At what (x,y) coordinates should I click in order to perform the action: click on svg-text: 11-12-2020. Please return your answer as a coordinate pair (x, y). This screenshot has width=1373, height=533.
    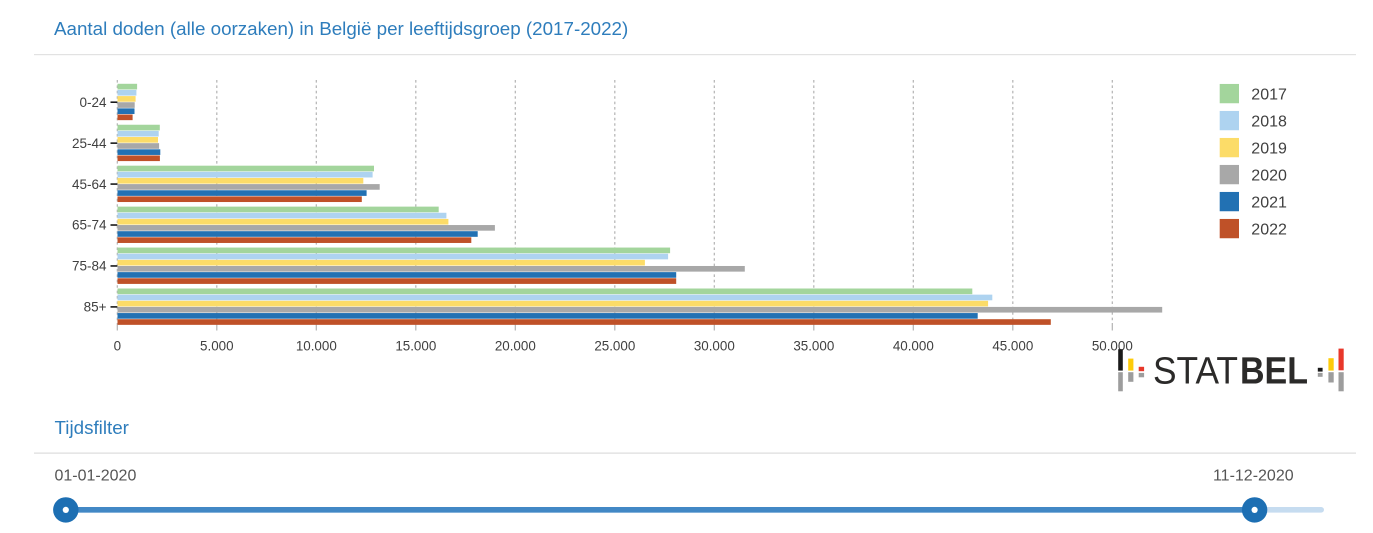
    Looking at the image, I should click on (1253, 476).